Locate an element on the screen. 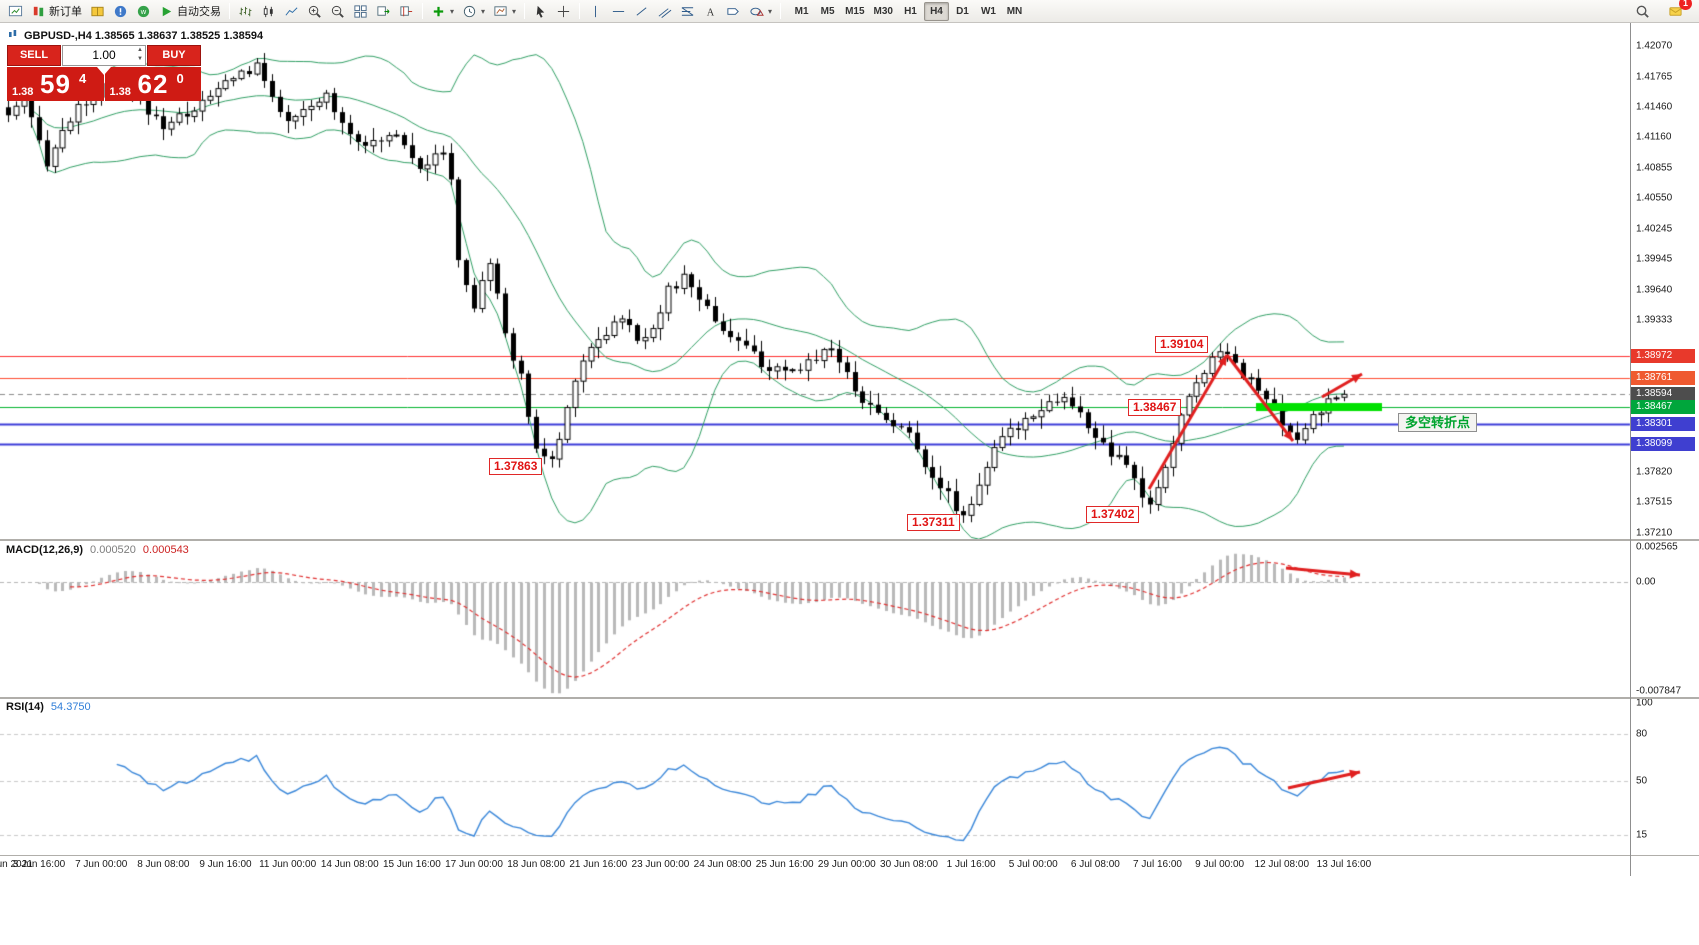 The height and width of the screenshot is (945, 1699). timeframe-D1: D1 is located at coordinates (962, 11).